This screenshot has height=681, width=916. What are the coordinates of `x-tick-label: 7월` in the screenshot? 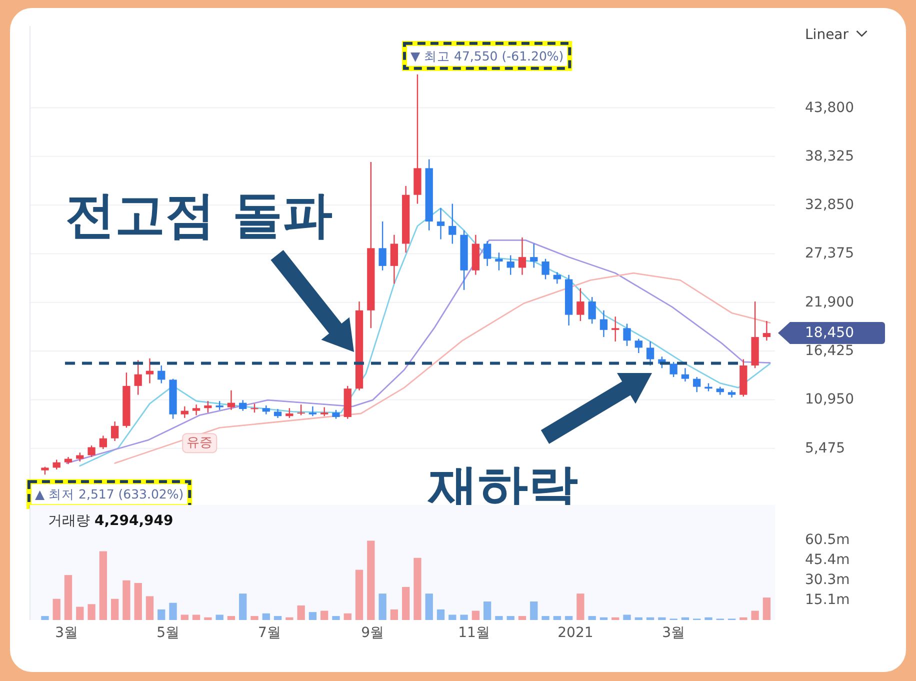 It's located at (269, 633).